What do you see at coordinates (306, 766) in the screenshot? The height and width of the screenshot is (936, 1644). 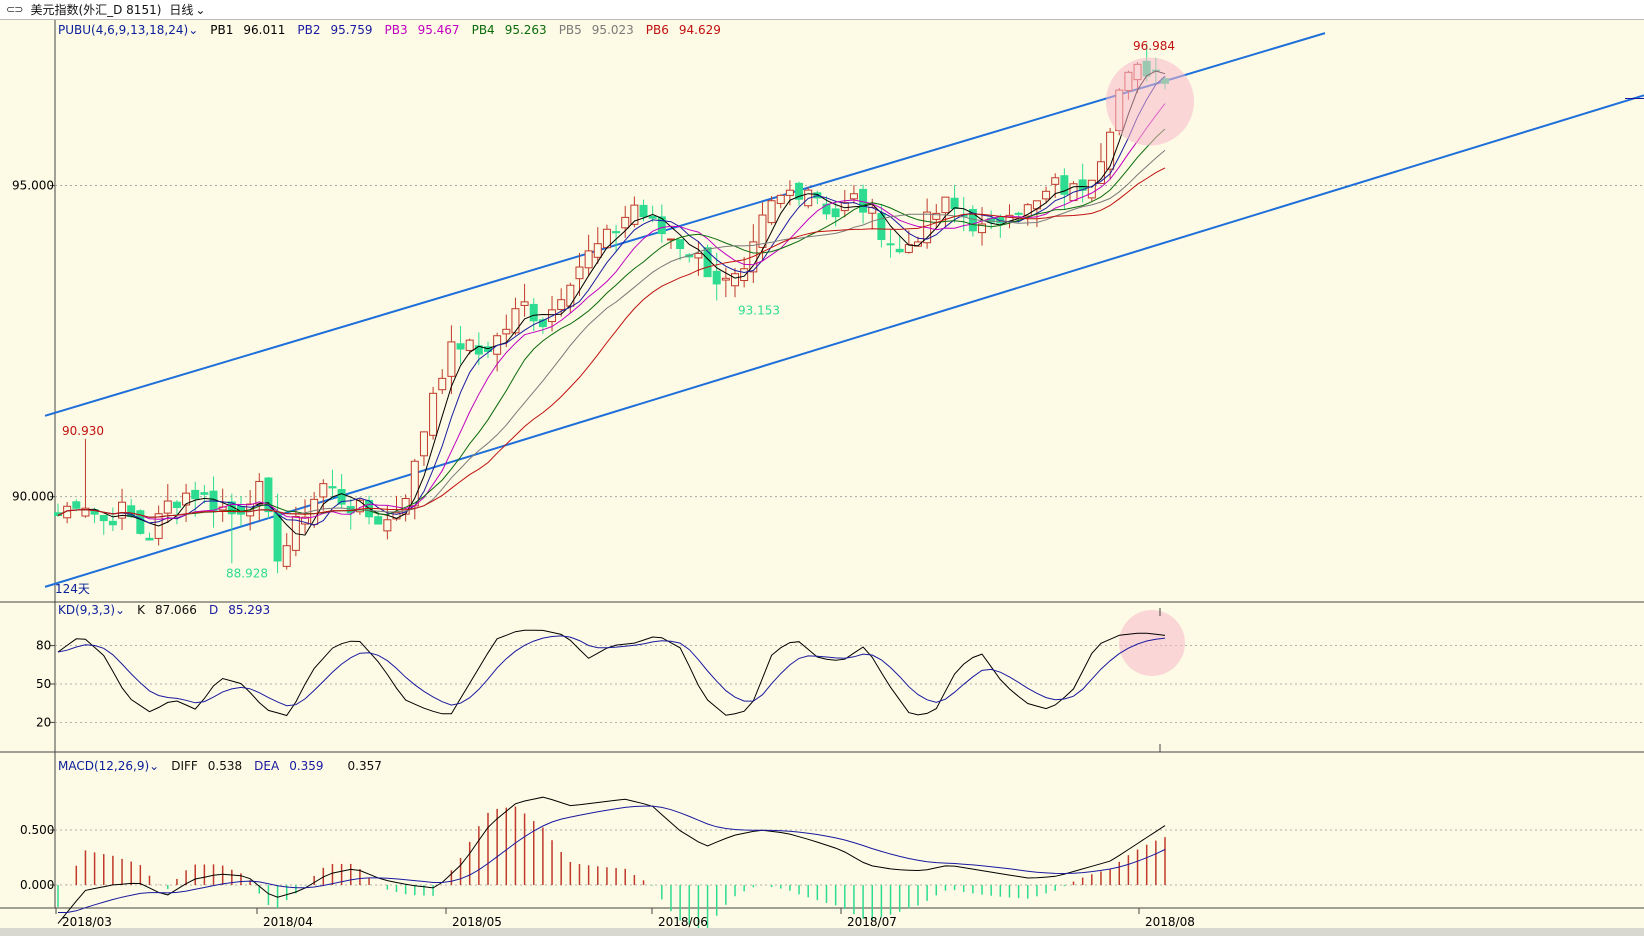 I see `macd-dea-value: 0.359` at bounding box center [306, 766].